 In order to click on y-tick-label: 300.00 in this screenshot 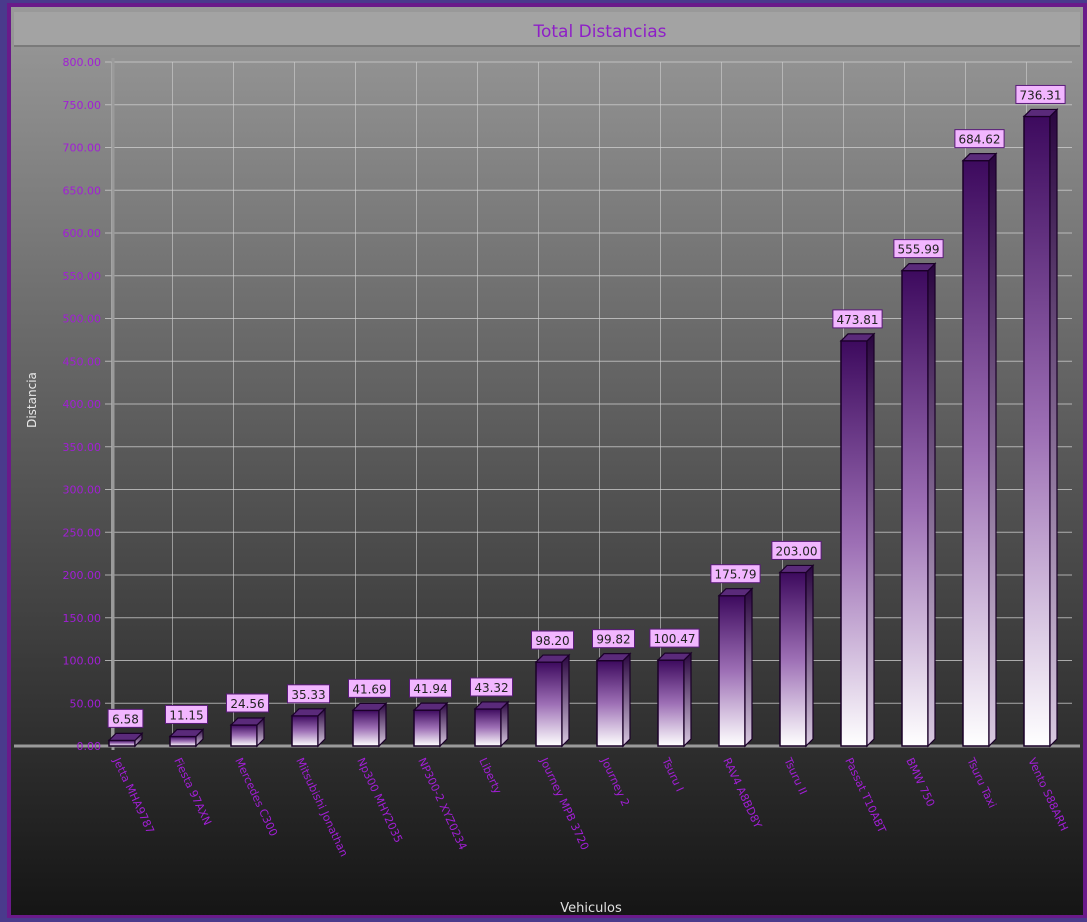, I will do `click(82, 490)`.